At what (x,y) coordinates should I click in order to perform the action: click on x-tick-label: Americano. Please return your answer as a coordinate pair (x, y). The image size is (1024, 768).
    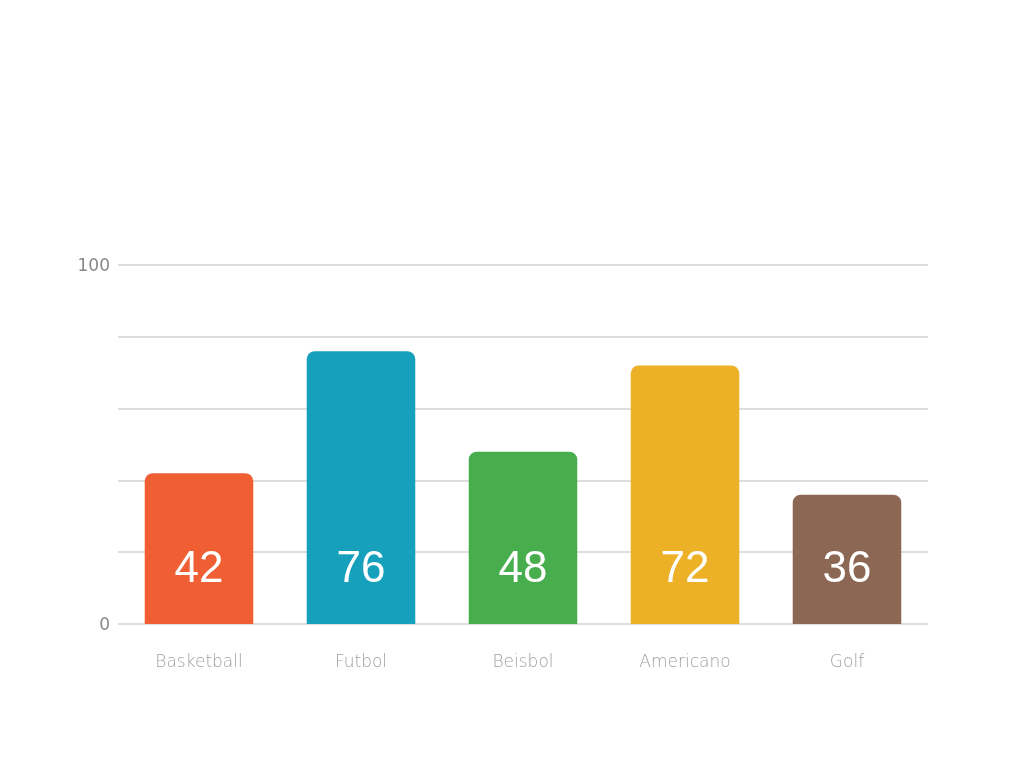
    Looking at the image, I should click on (685, 660).